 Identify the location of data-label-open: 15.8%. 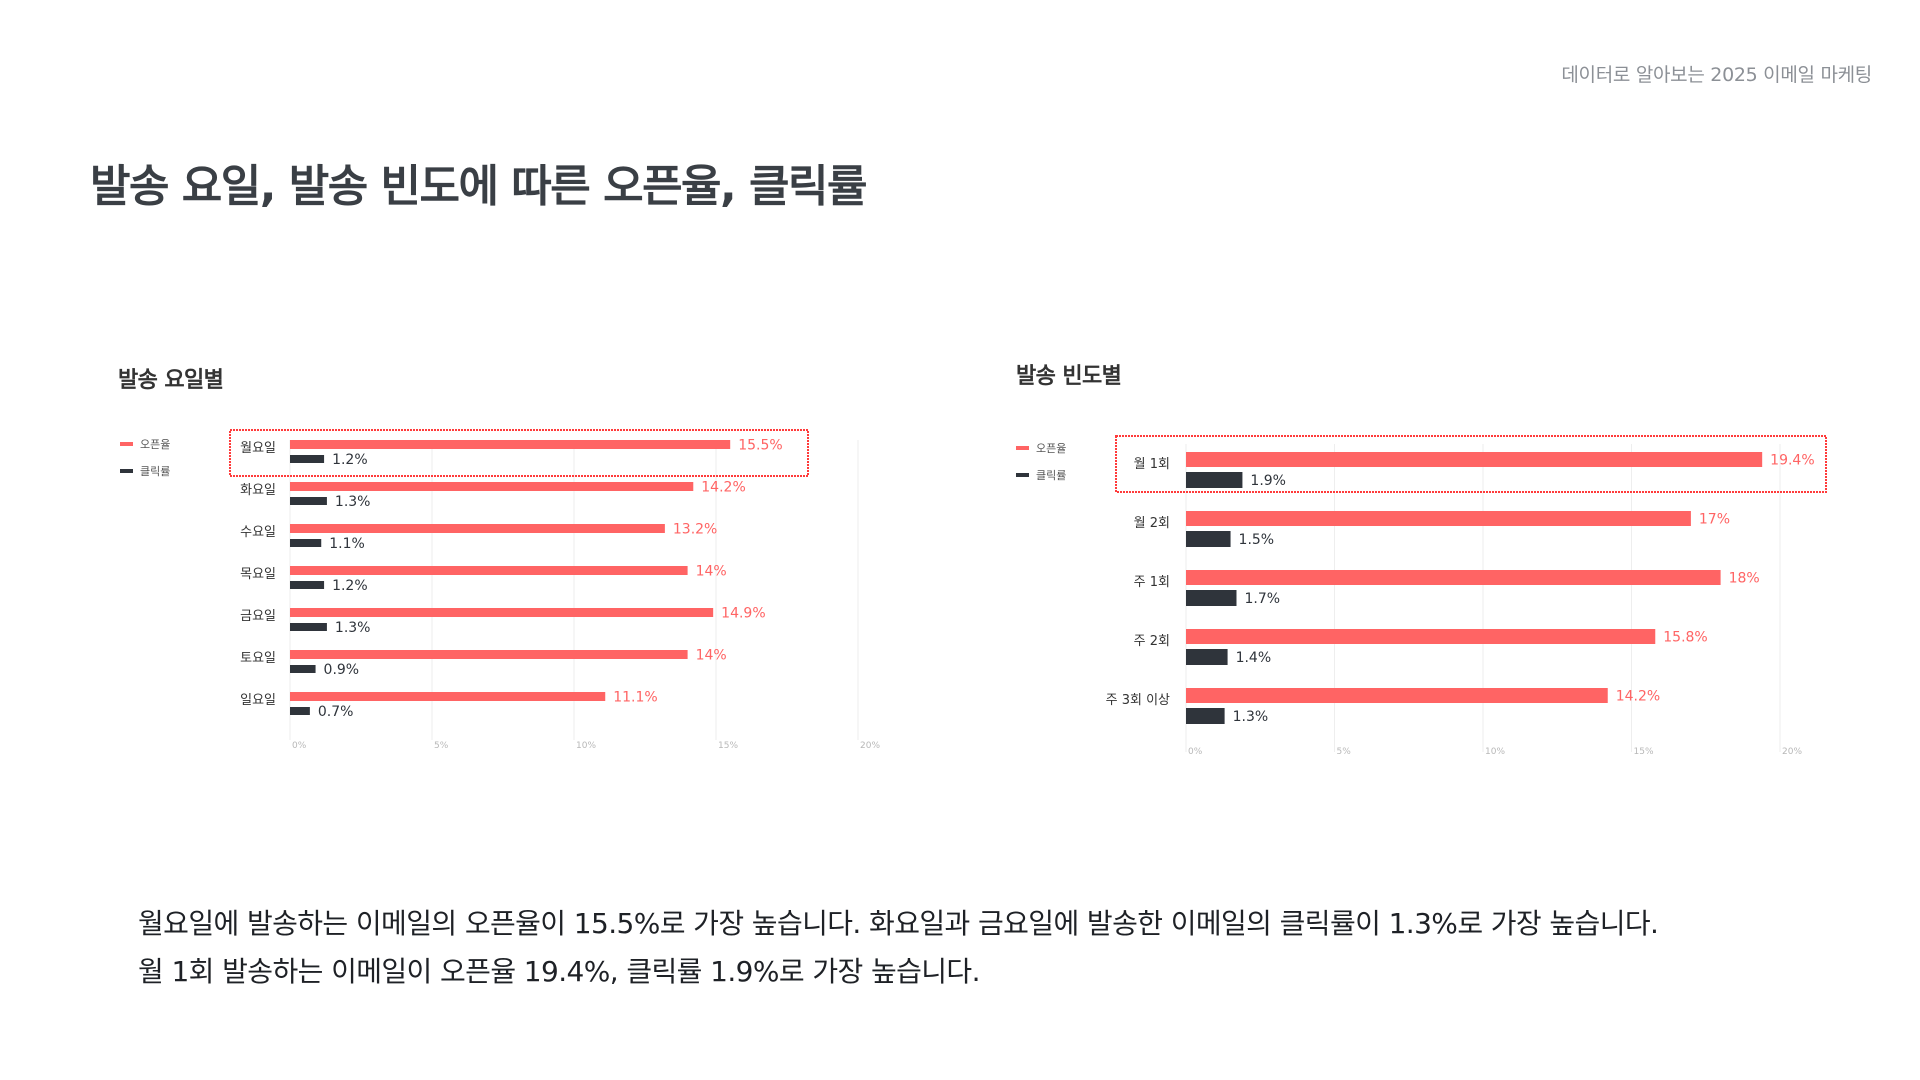
(1685, 638).